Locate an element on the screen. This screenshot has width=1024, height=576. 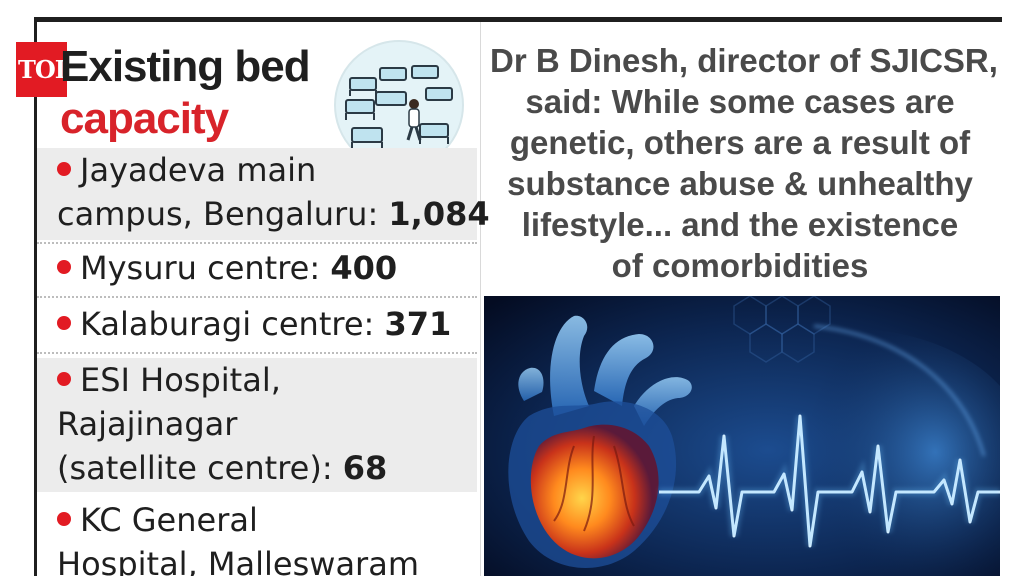
infobox-title-line2: capacity is located at coordinates (144, 118).